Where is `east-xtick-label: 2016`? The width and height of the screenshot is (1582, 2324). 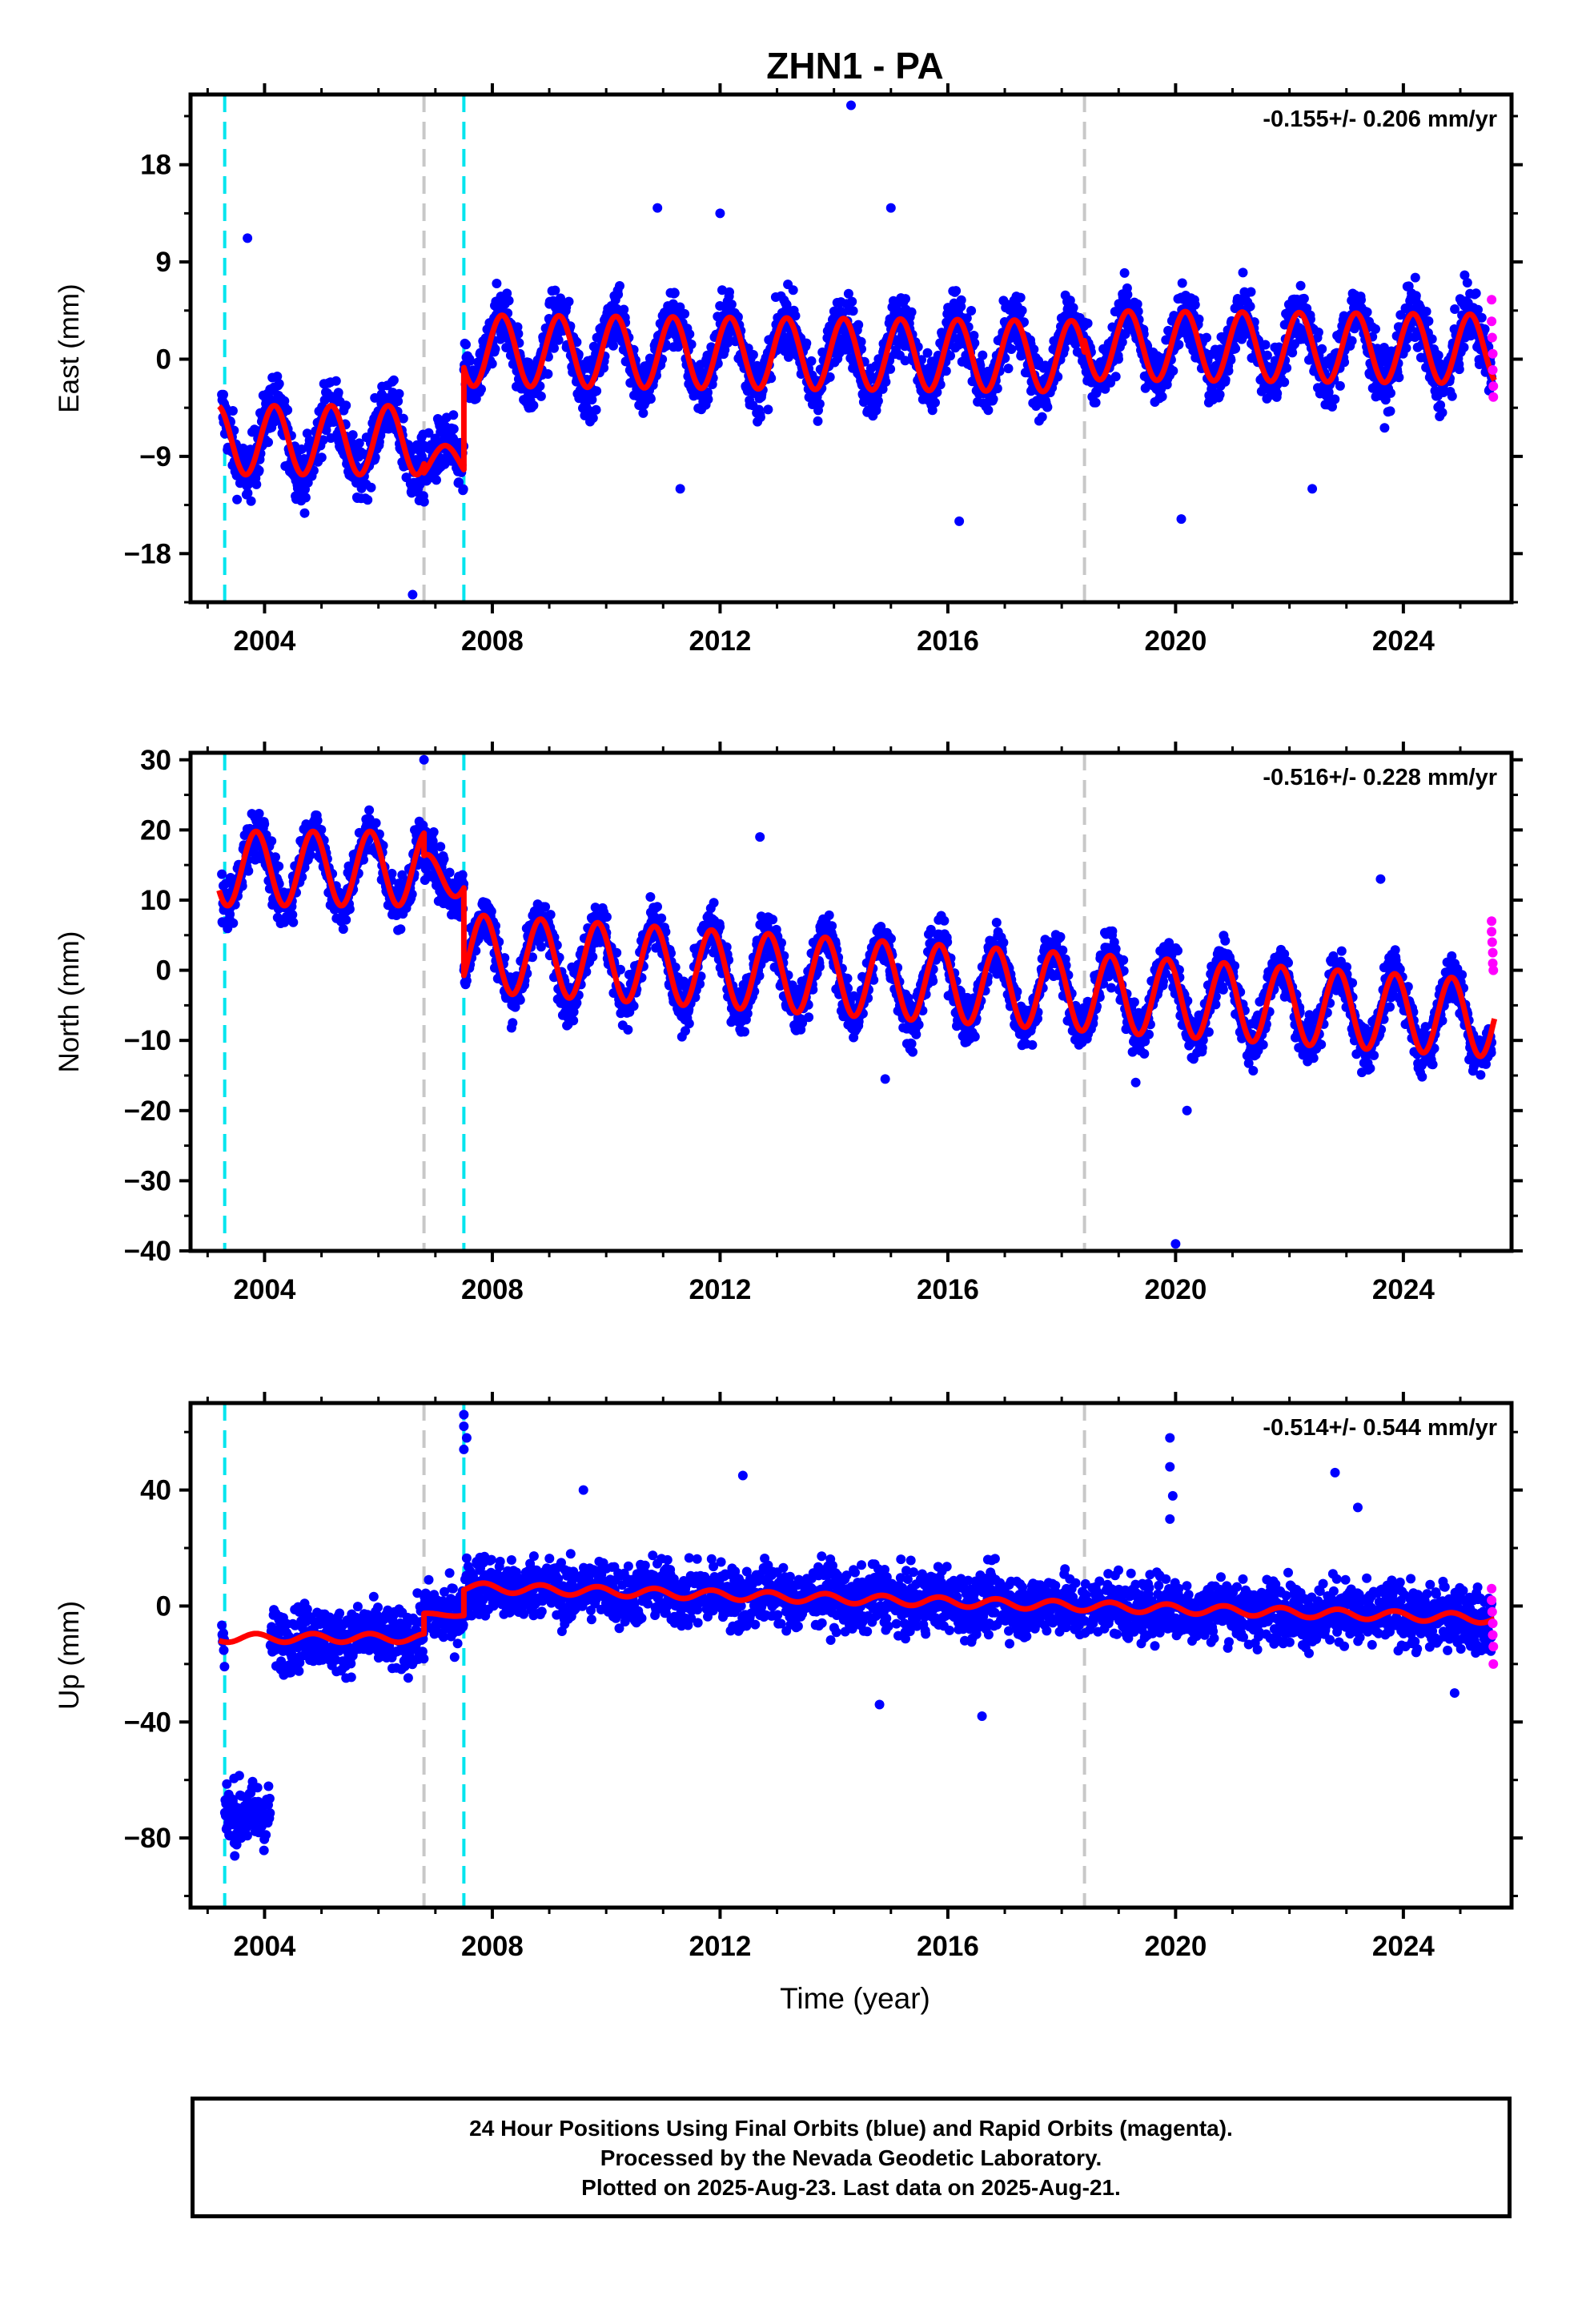
east-xtick-label: 2016 is located at coordinates (948, 641).